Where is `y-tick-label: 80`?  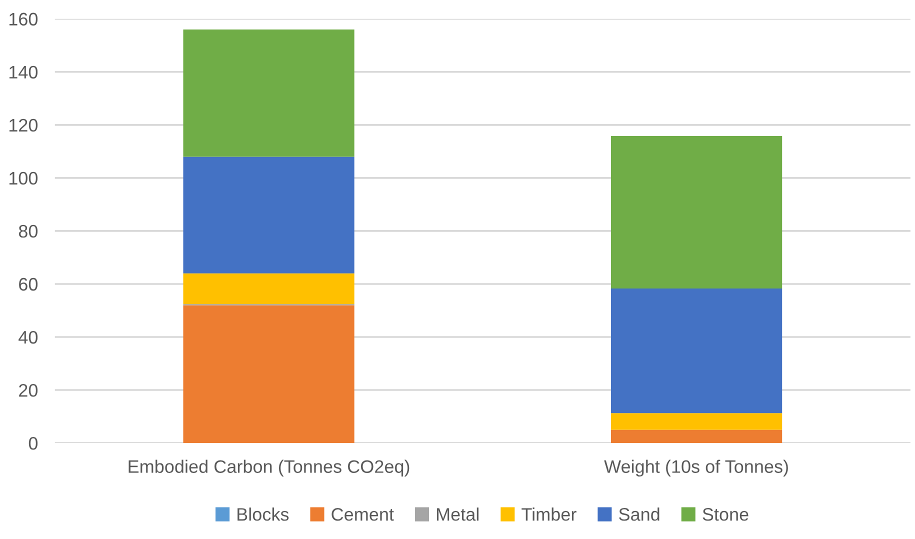
y-tick-label: 80 is located at coordinates (28, 231).